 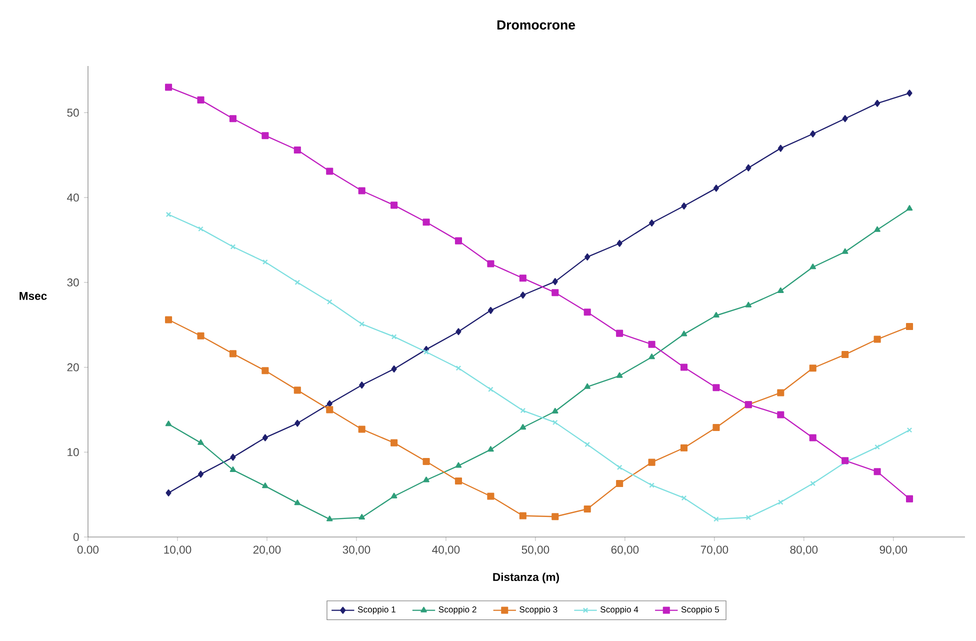 I want to click on y-tick-label: 30, so click(x=73, y=282).